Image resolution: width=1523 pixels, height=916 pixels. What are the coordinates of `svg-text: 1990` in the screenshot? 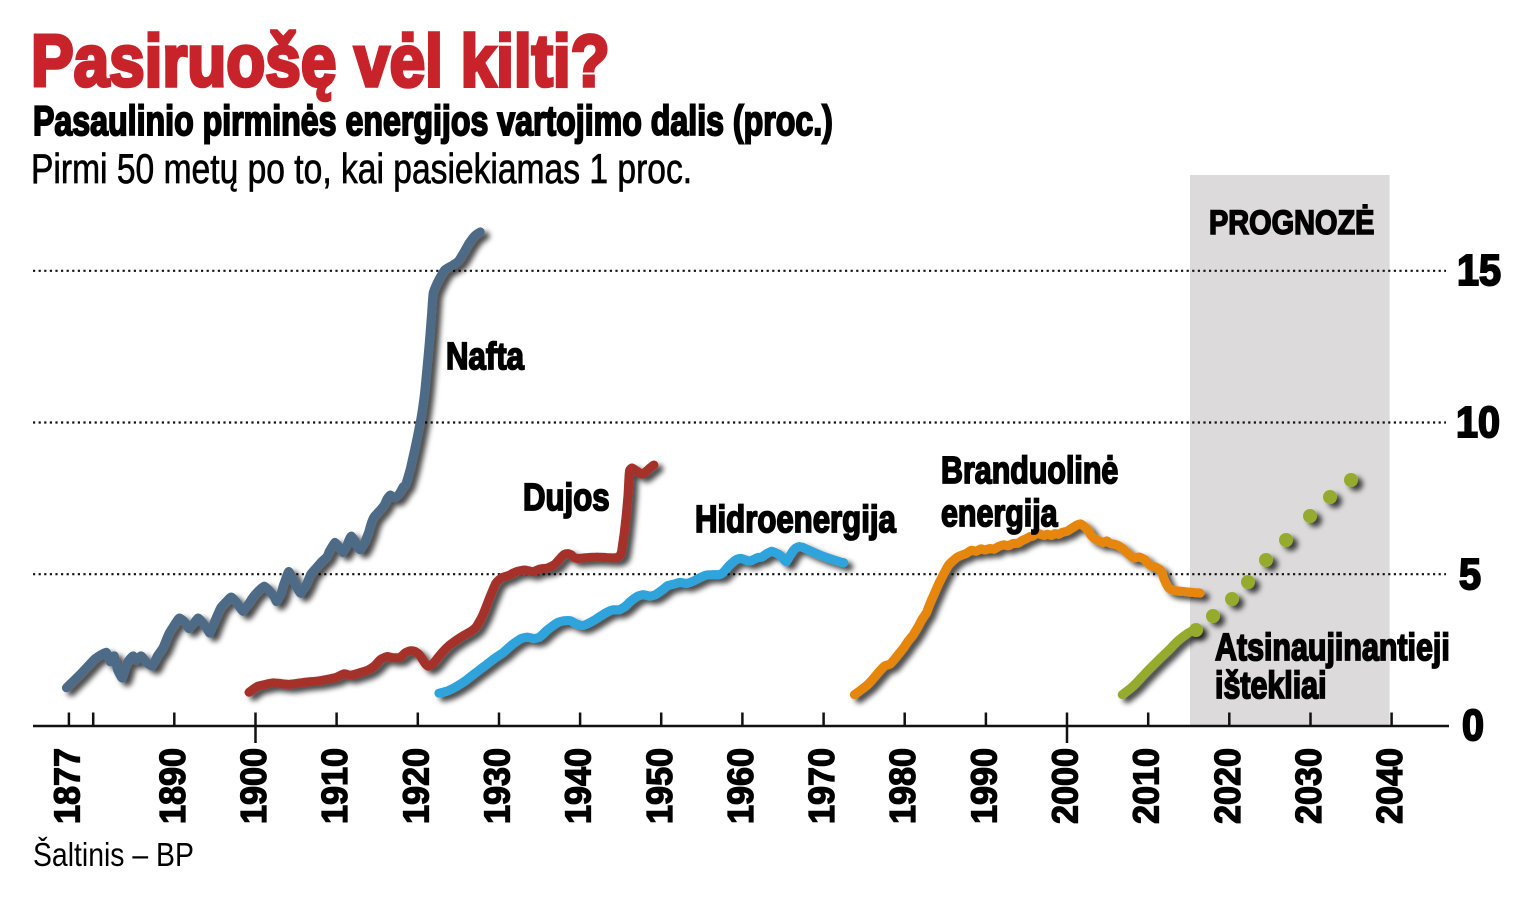 It's located at (985, 786).